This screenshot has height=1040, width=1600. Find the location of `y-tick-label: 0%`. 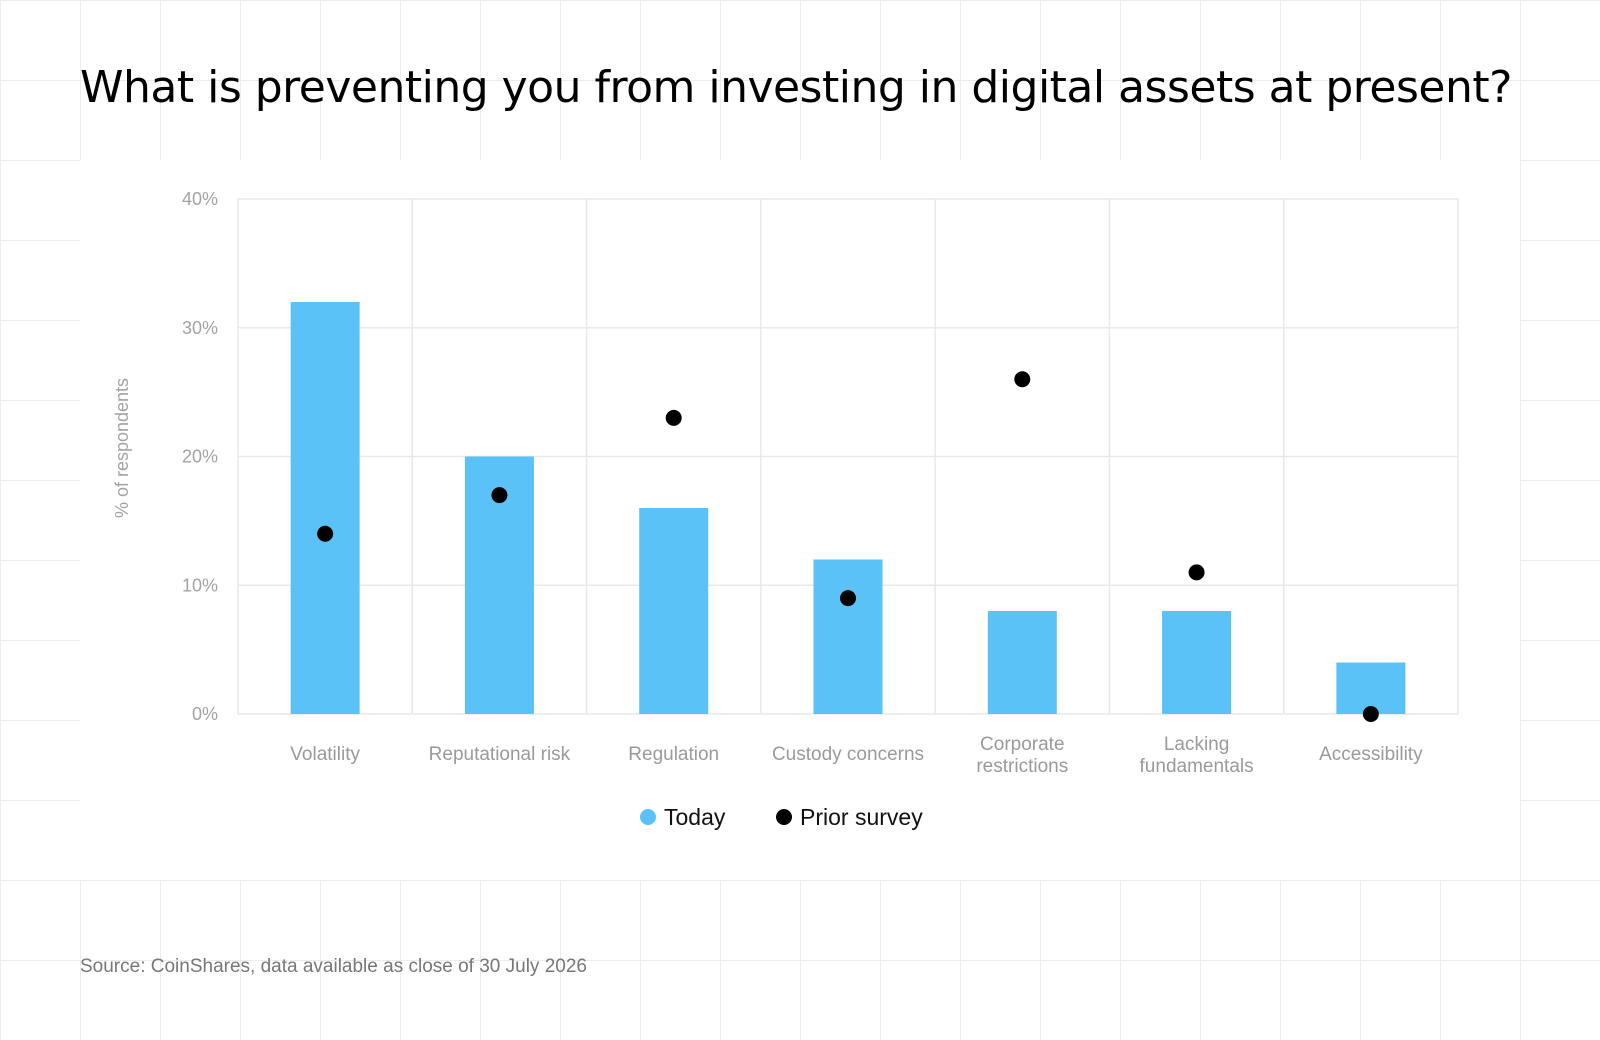

y-tick-label: 0% is located at coordinates (205, 714).